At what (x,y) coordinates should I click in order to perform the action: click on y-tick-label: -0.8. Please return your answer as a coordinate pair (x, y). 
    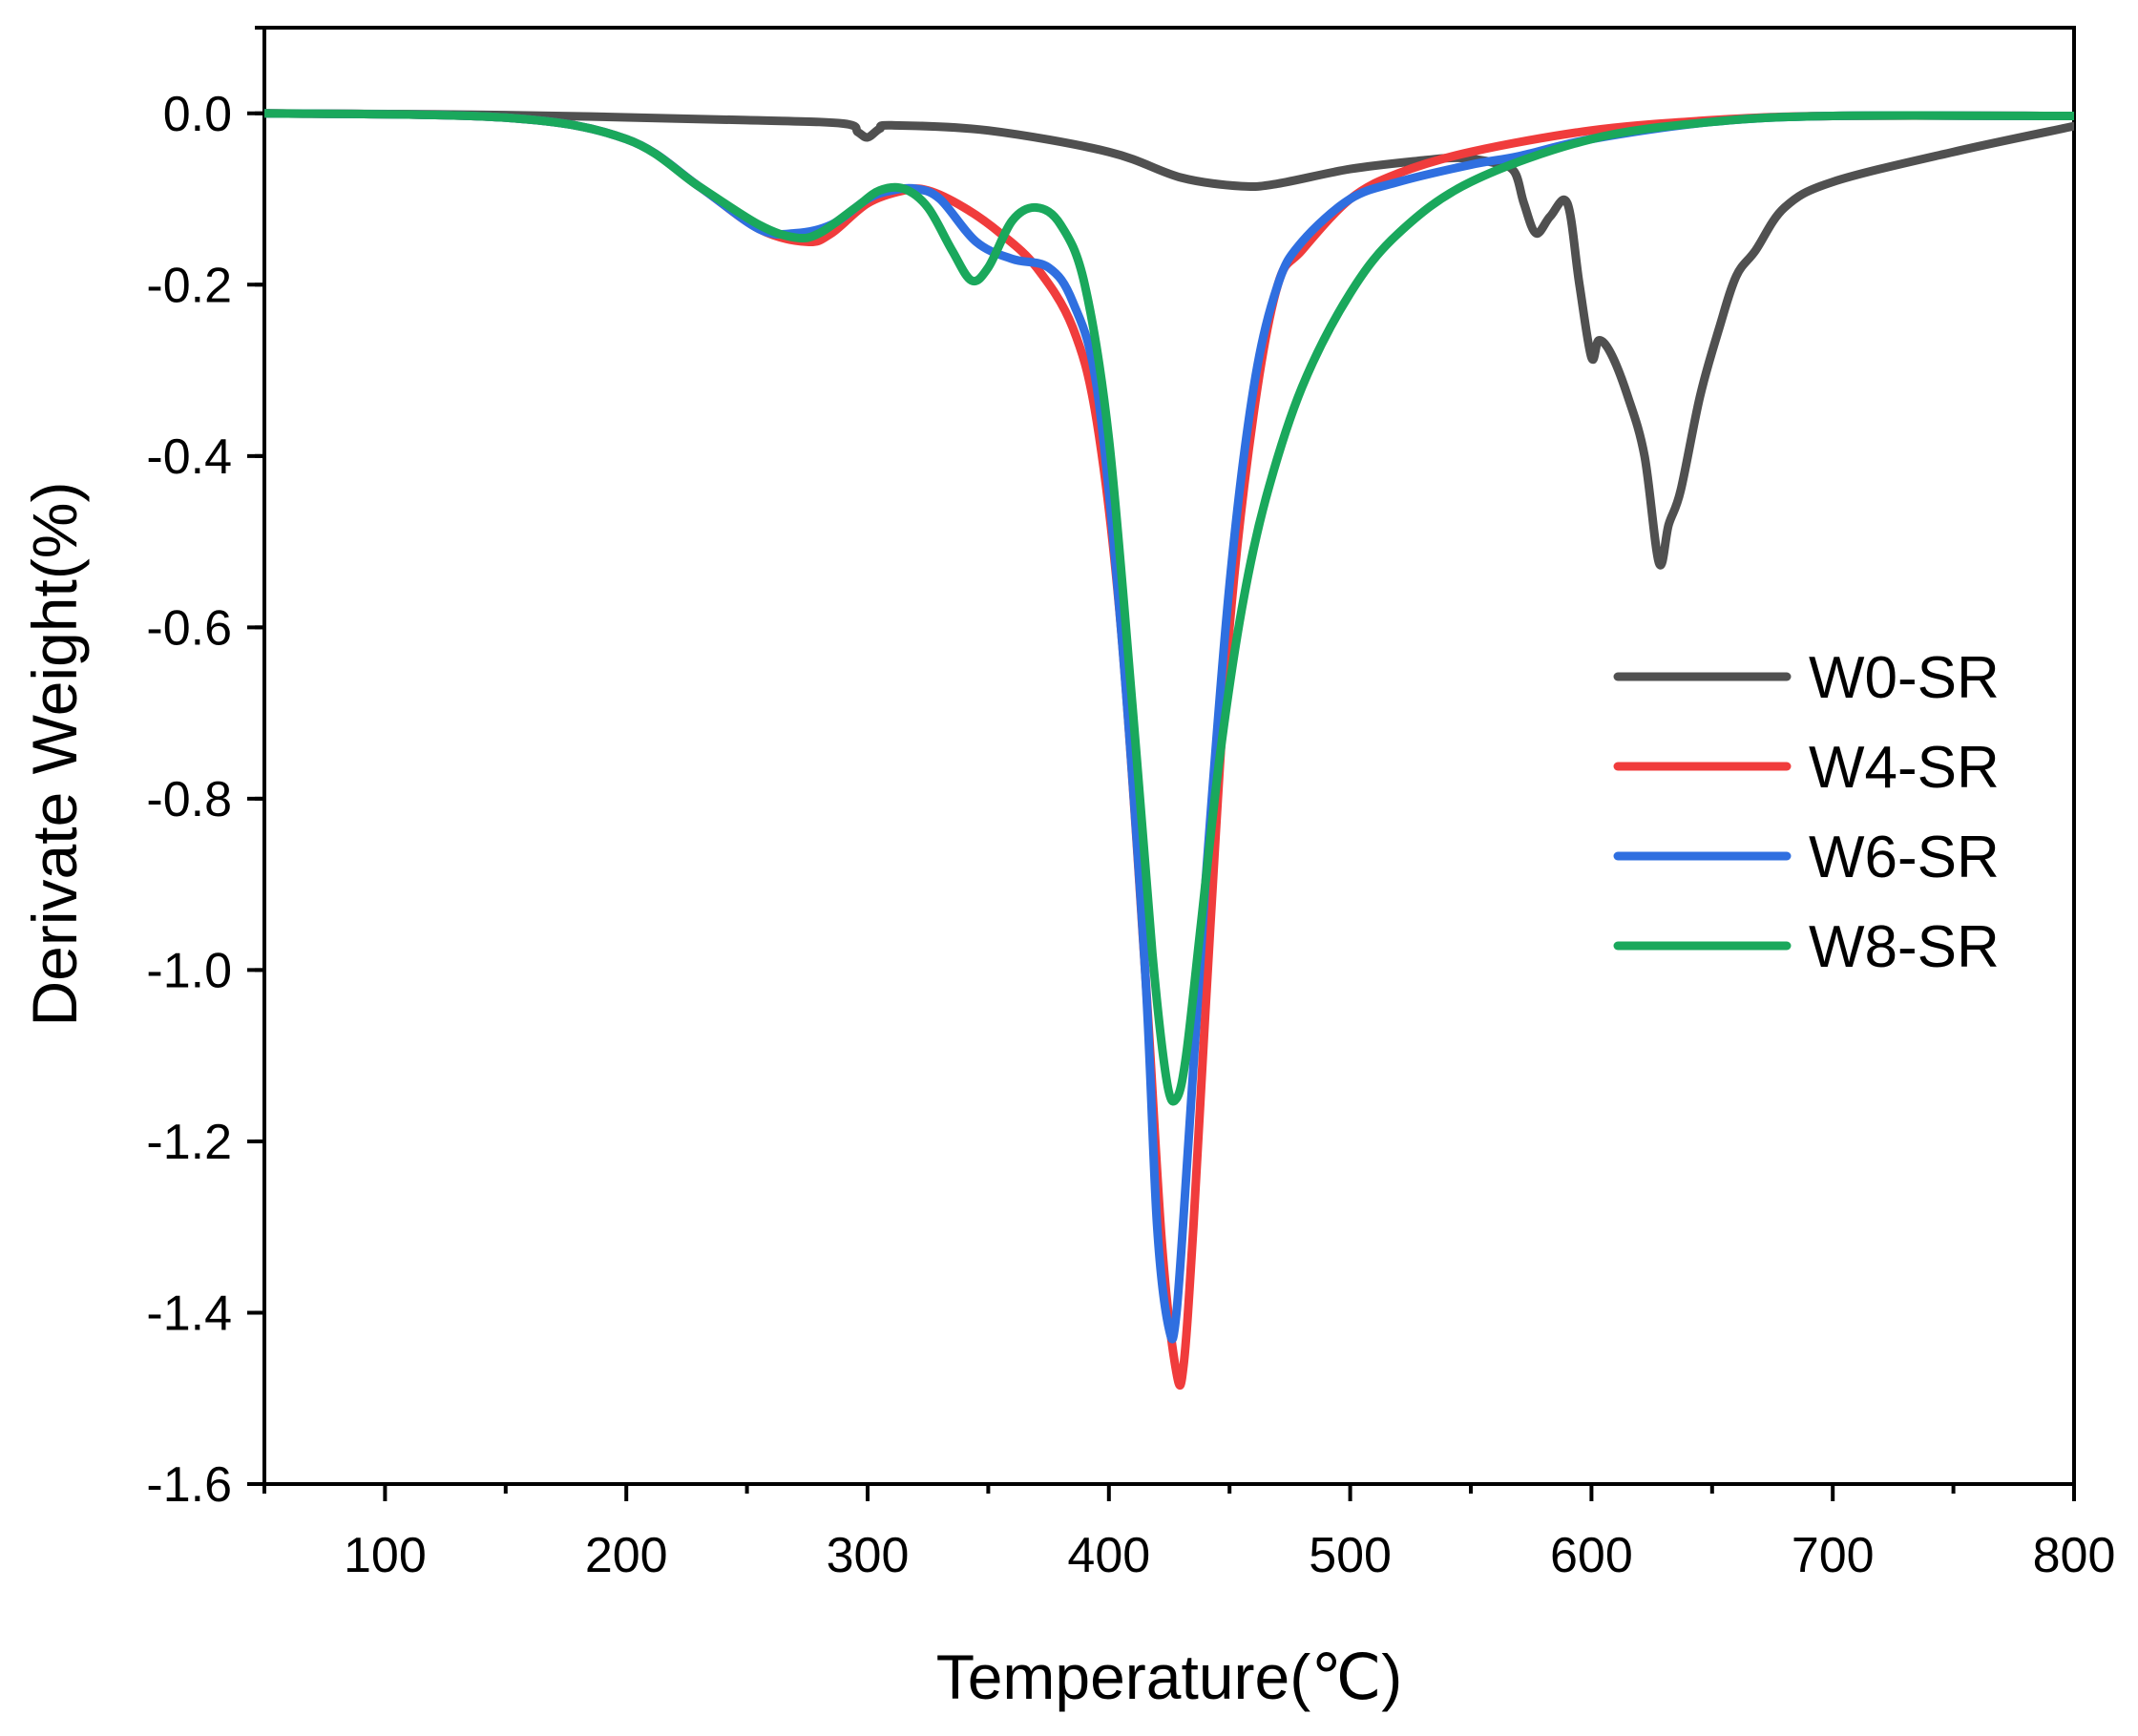
    Looking at the image, I should click on (189, 799).